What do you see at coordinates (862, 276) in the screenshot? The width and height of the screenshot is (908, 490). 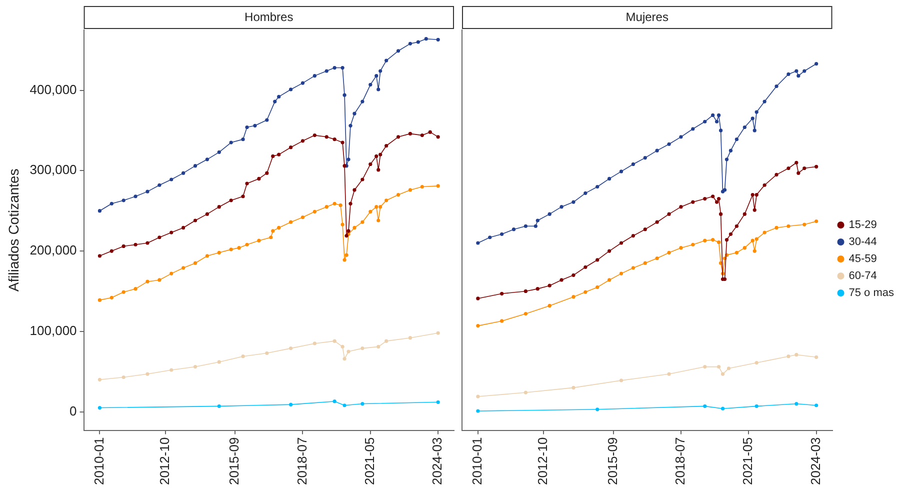 I see `legend-label: 60-74` at bounding box center [862, 276].